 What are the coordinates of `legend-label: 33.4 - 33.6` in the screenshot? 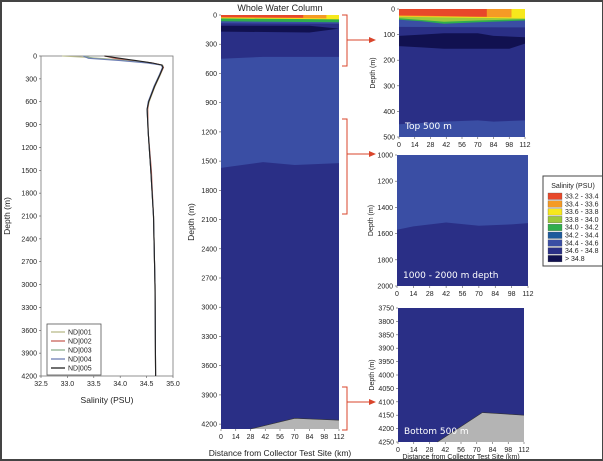 It's located at (582, 204).